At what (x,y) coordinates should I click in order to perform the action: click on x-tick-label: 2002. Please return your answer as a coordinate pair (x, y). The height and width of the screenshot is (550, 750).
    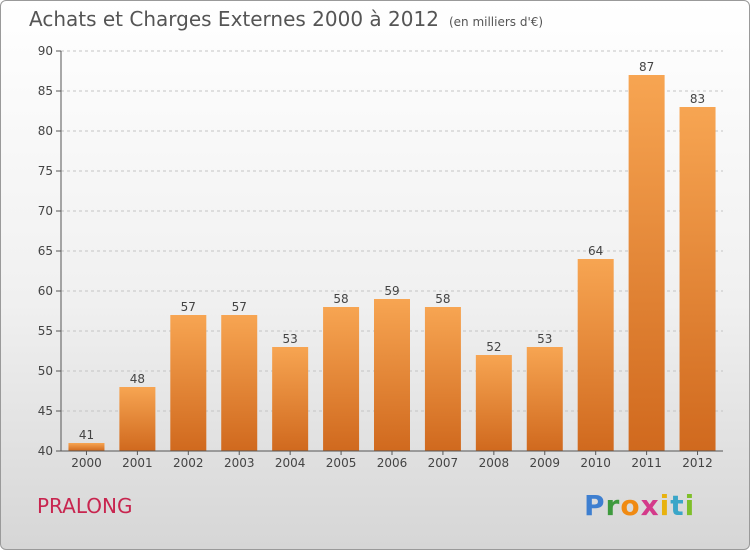
    Looking at the image, I should click on (188, 463).